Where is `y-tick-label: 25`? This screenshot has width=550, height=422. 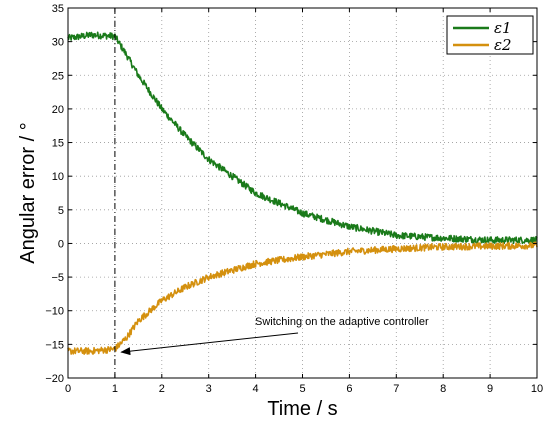
y-tick-label: 25 is located at coordinates (58, 76).